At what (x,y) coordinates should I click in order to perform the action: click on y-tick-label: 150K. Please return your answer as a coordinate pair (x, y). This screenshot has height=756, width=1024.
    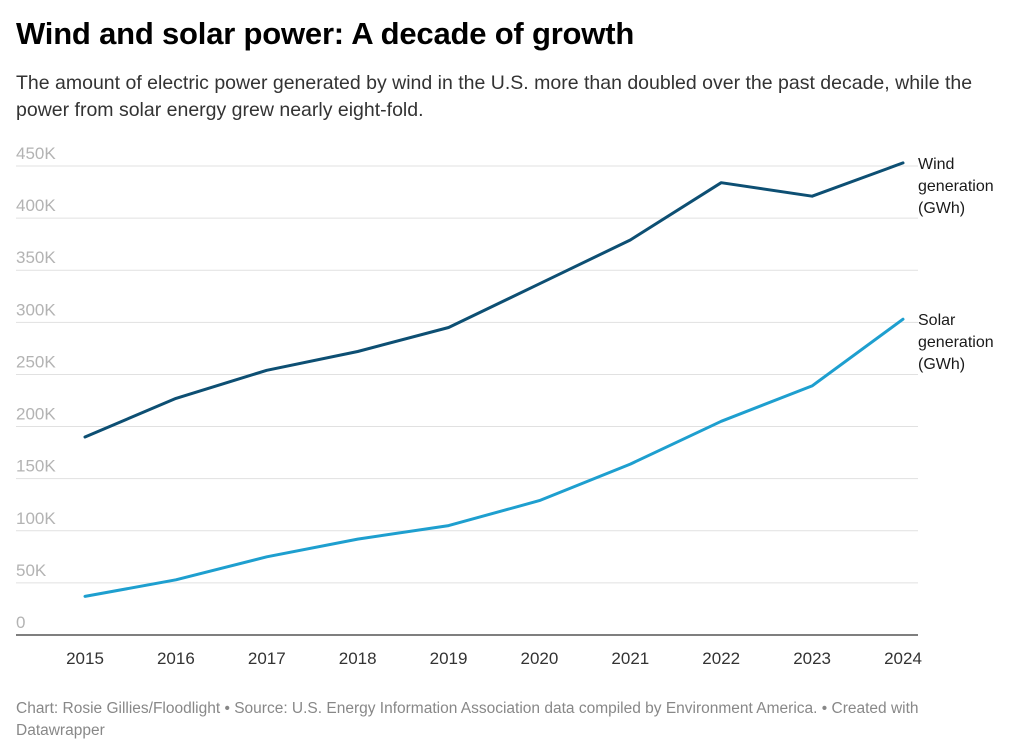
    Looking at the image, I should click on (36, 466).